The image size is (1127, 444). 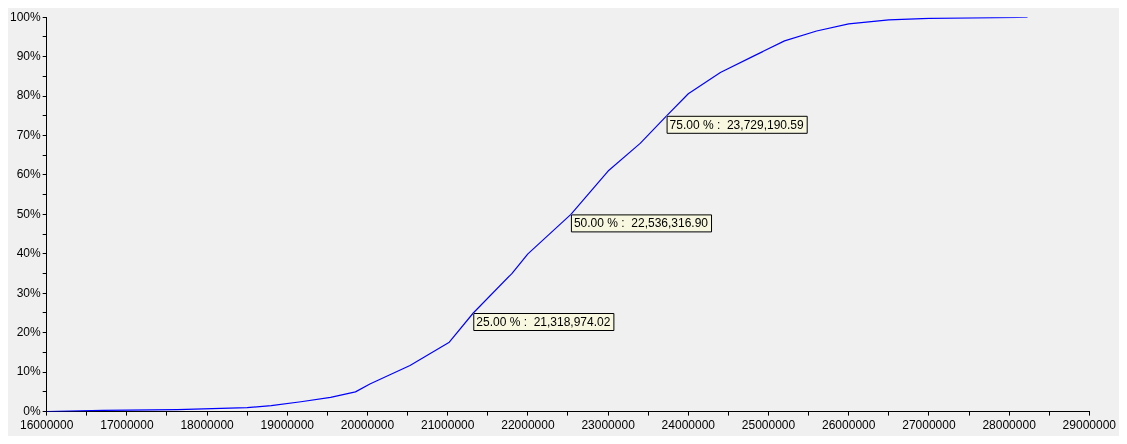 What do you see at coordinates (29, 213) in the screenshot?
I see `y-tick-label: 50%` at bounding box center [29, 213].